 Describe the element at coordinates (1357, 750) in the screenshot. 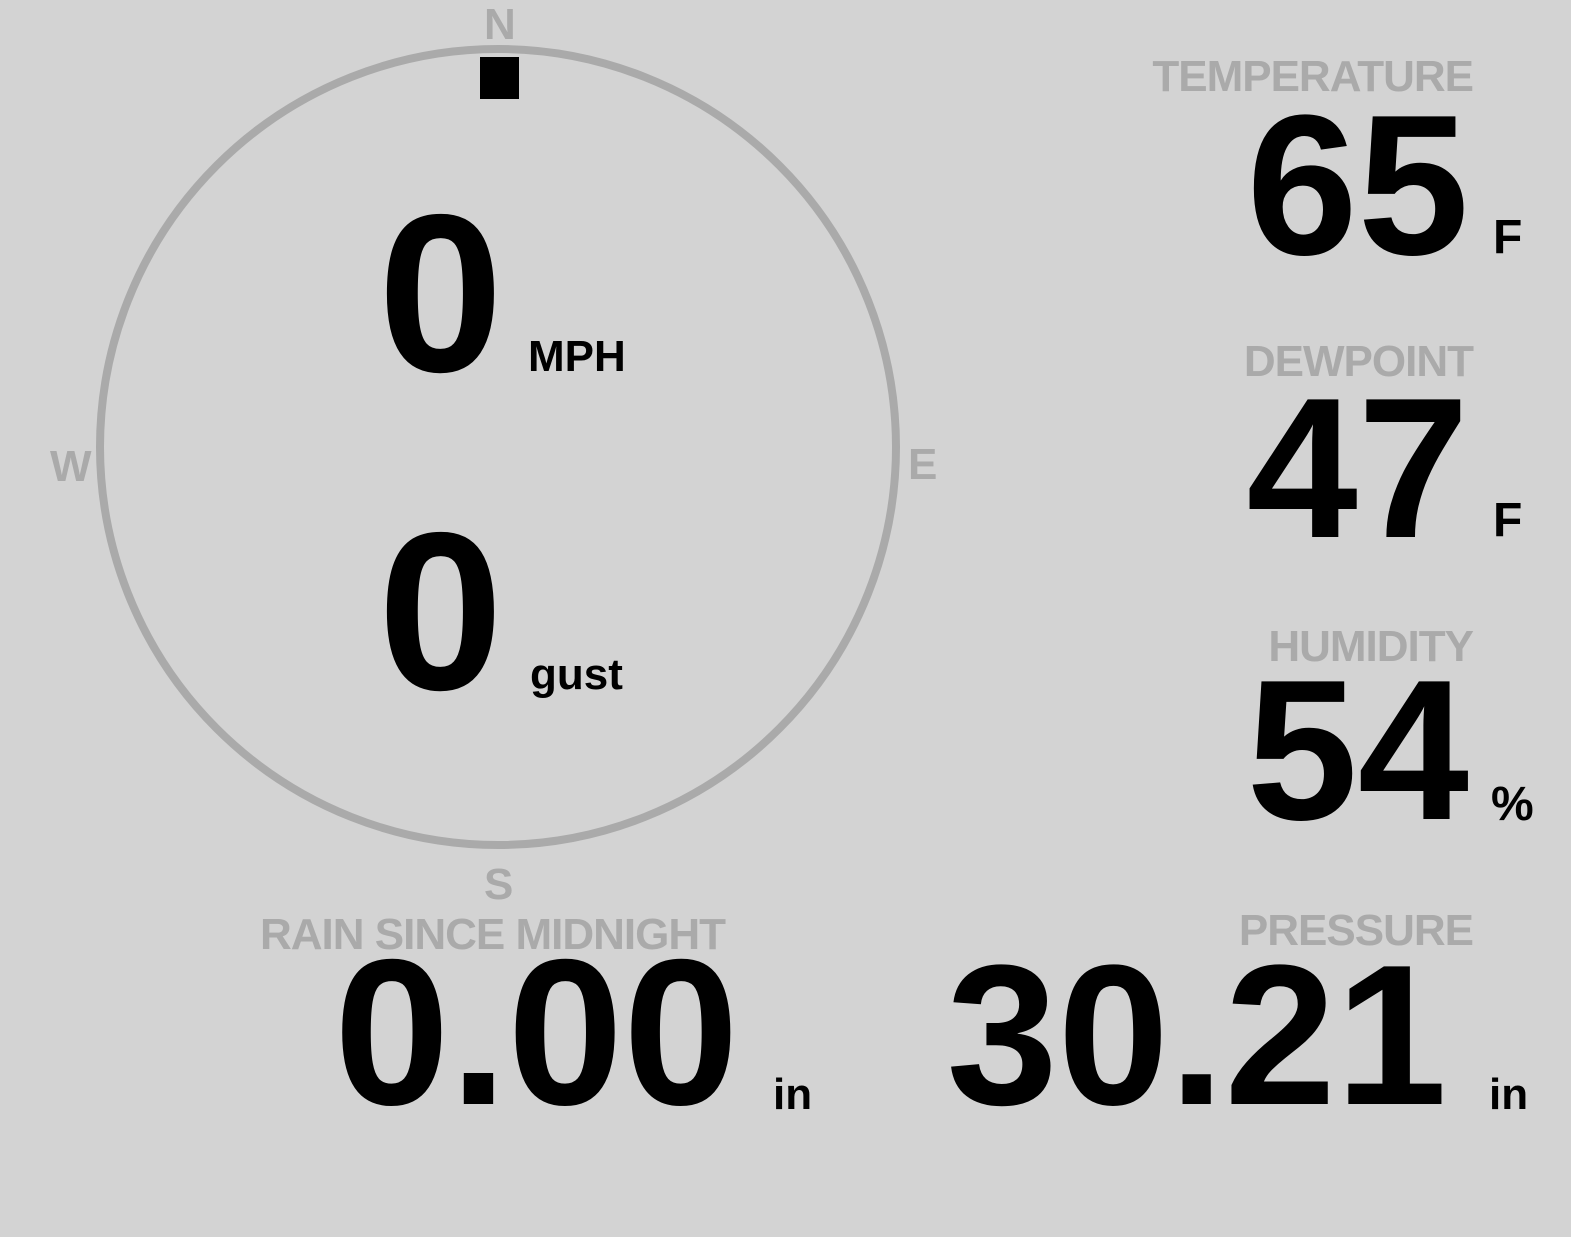

I see `humidity-value: 54` at that location.